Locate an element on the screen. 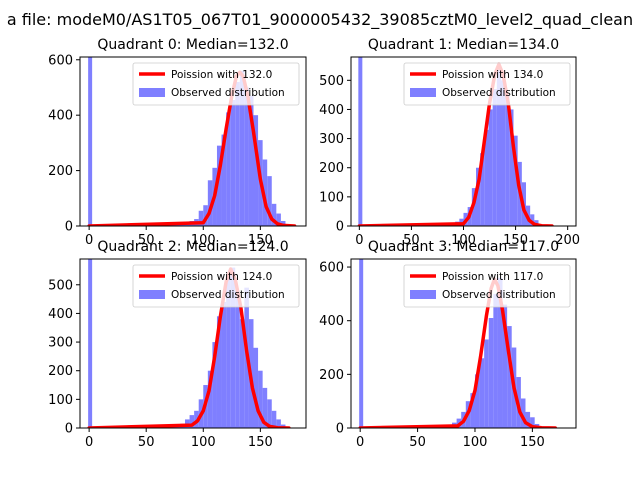 The height and width of the screenshot is (480, 640). legend-label-poisson: Poission with 132.0 is located at coordinates (221, 75).